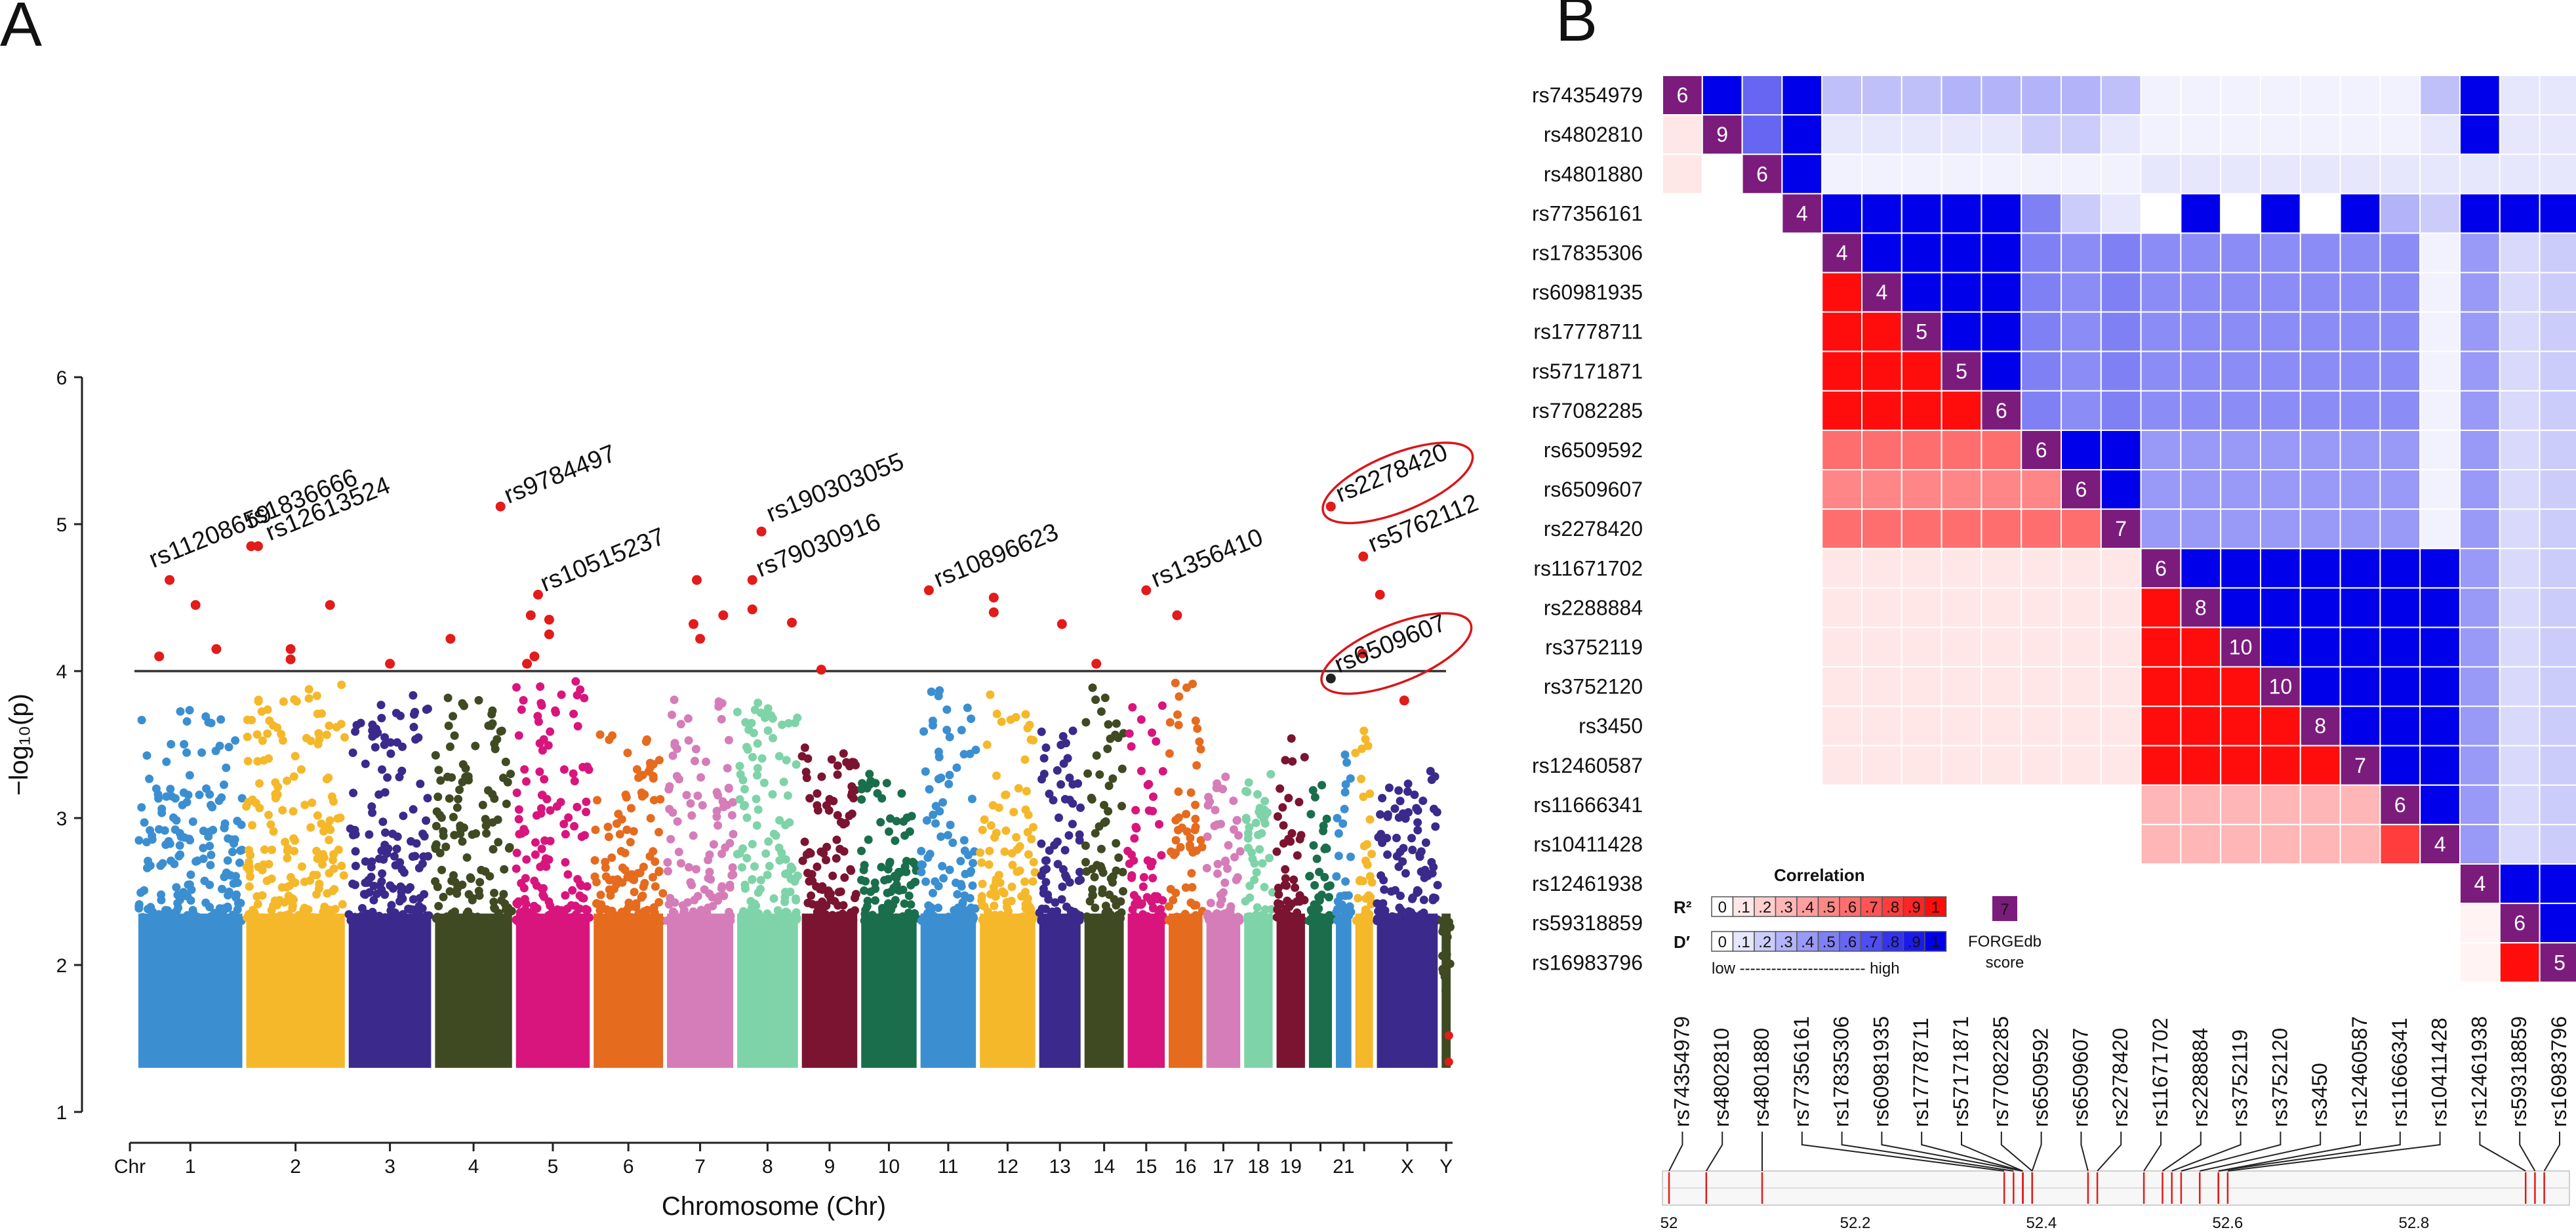  Describe the element at coordinates (2520, 923) in the screenshot. I see `forgedb-score-rs59318859: 6` at that location.